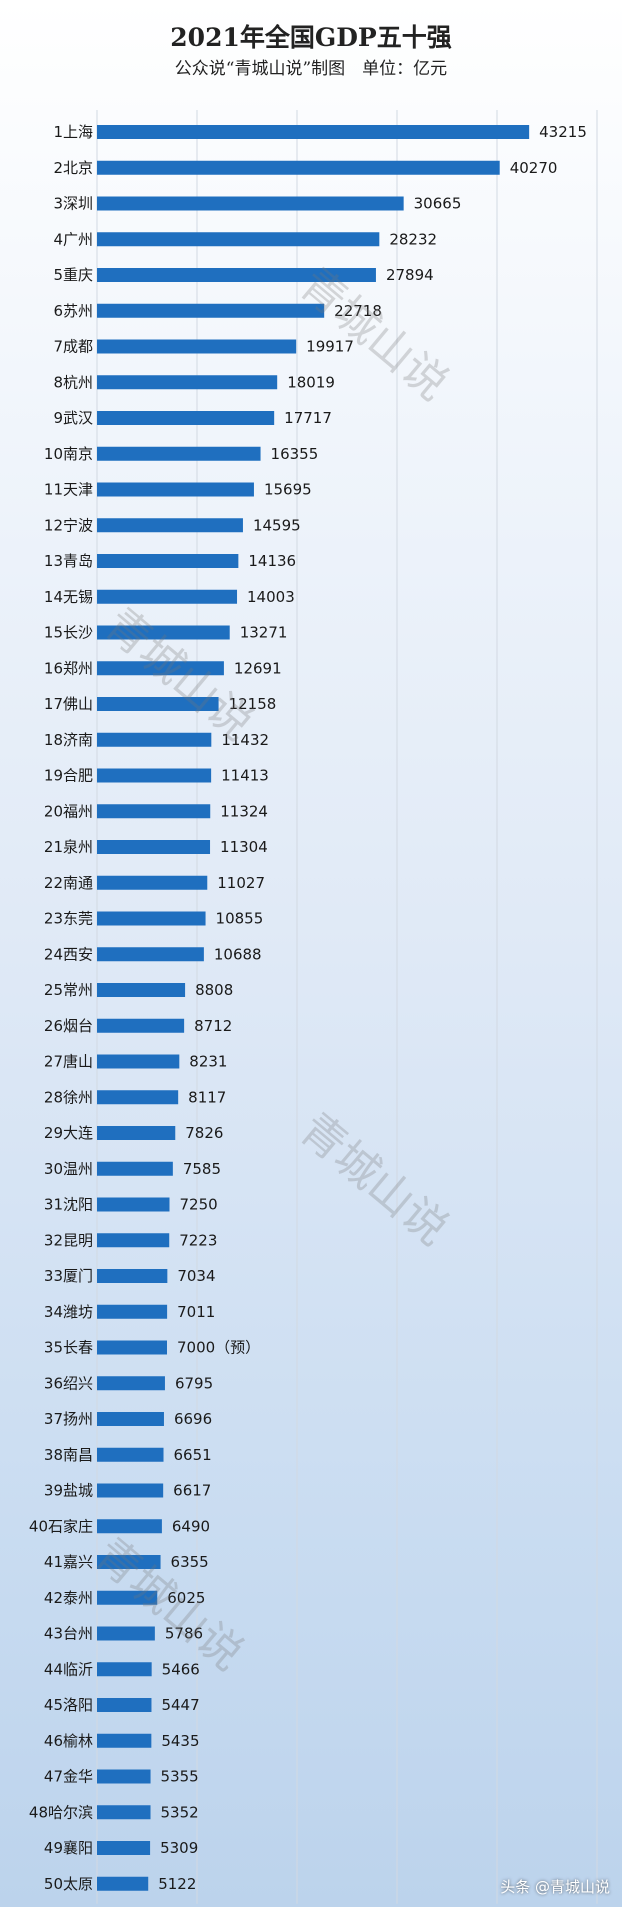 Image resolution: width=622 pixels, height=1907 pixels. What do you see at coordinates (181, 1669) in the screenshot?
I see `data-label: 5466` at bounding box center [181, 1669].